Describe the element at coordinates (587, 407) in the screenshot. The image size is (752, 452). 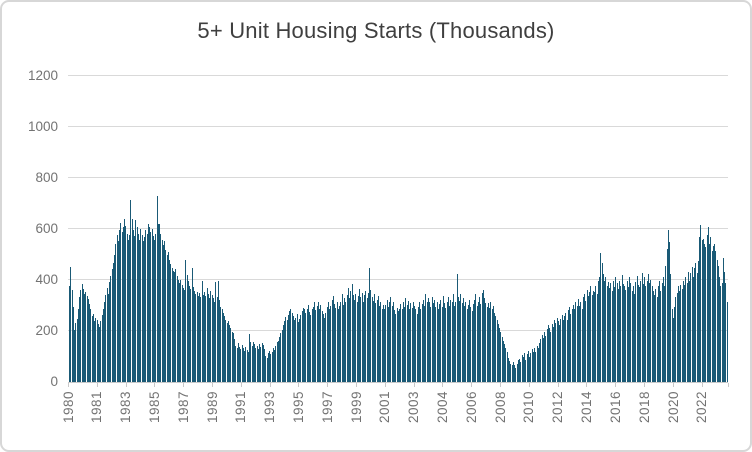
I see `x-axis-tick-label: 2014` at that location.